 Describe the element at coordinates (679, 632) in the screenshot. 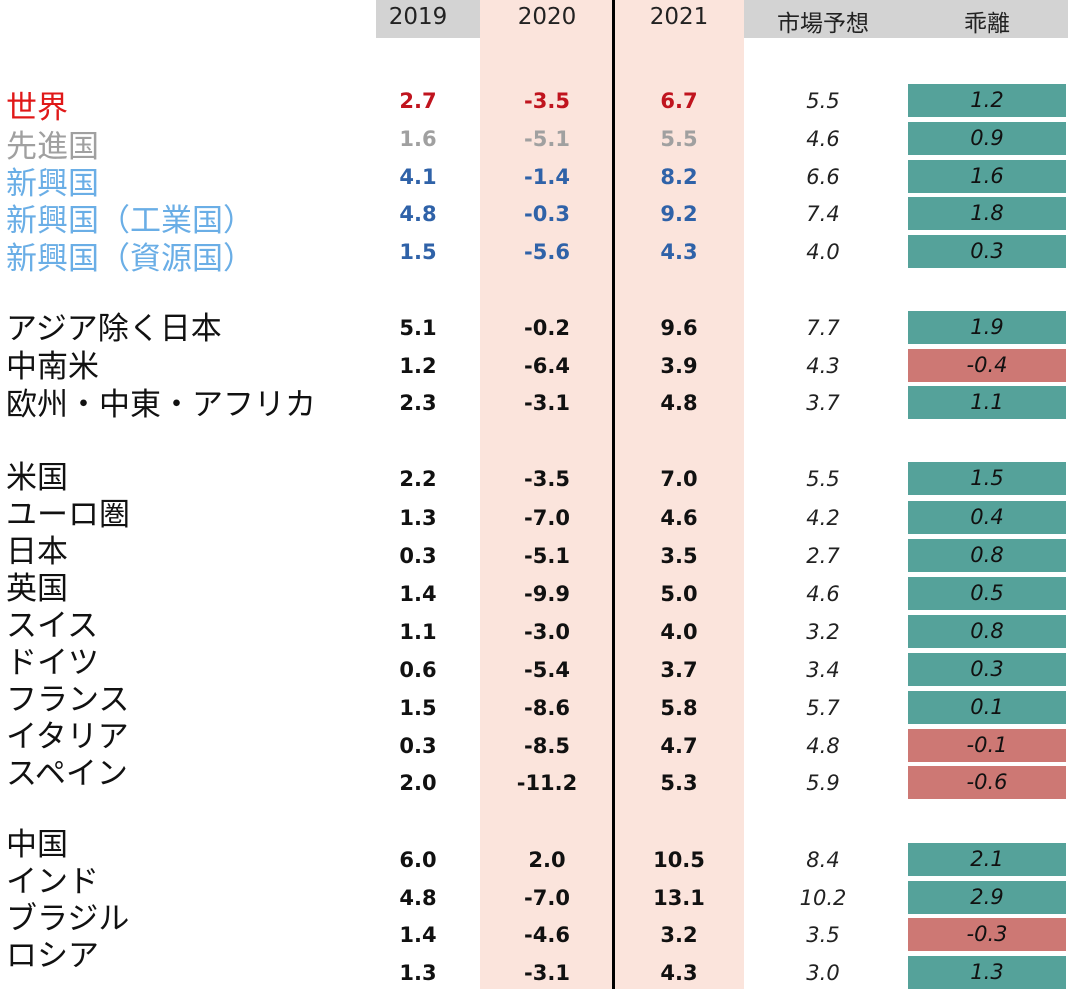

I see `value-2021: 4.0` at that location.